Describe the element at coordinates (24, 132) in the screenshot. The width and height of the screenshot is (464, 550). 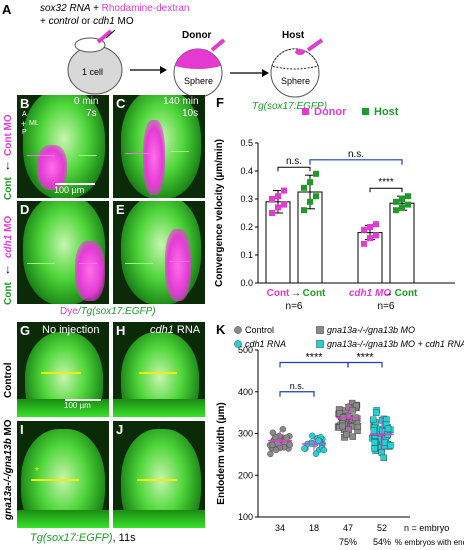
I see `orient-p: P` at that location.